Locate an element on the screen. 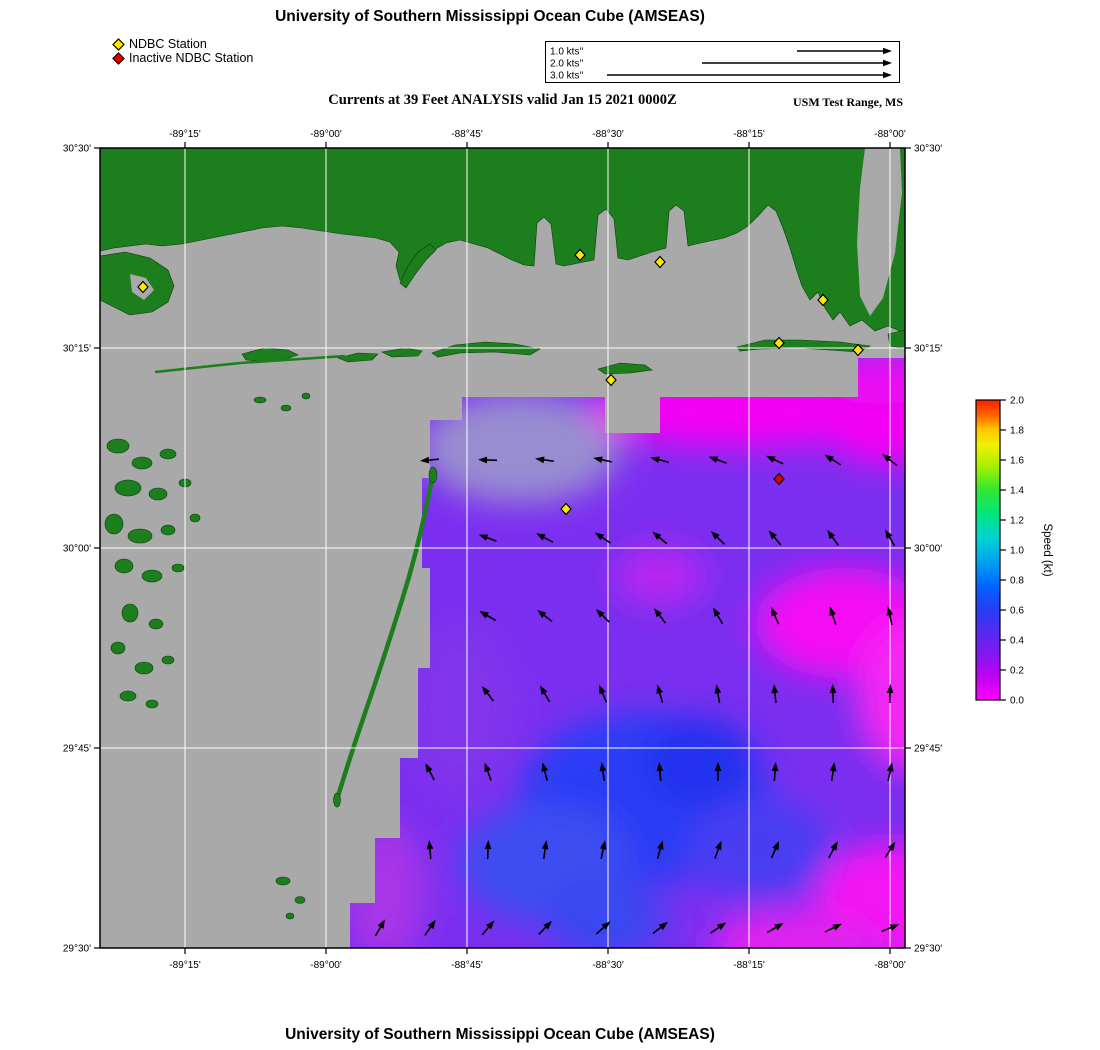  y-tick-label-right: 30°15' is located at coordinates (928, 349).